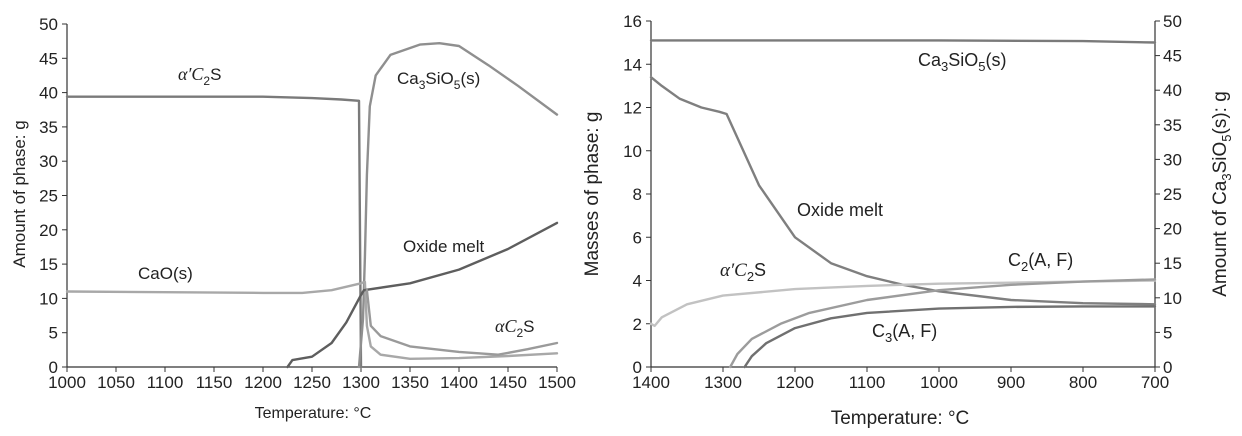 The width and height of the screenshot is (1242, 436). What do you see at coordinates (361, 382) in the screenshot?
I see `left-x-tick-label: 1300` at bounding box center [361, 382].